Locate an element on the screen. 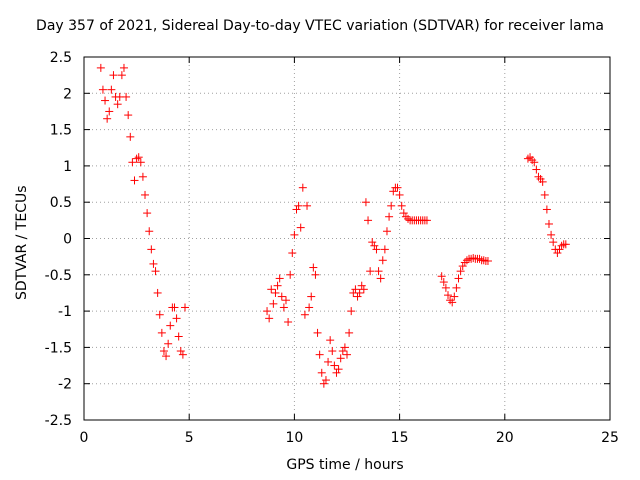 The height and width of the screenshot is (480, 640). y-tick-label: -2.5 is located at coordinates (58, 421).